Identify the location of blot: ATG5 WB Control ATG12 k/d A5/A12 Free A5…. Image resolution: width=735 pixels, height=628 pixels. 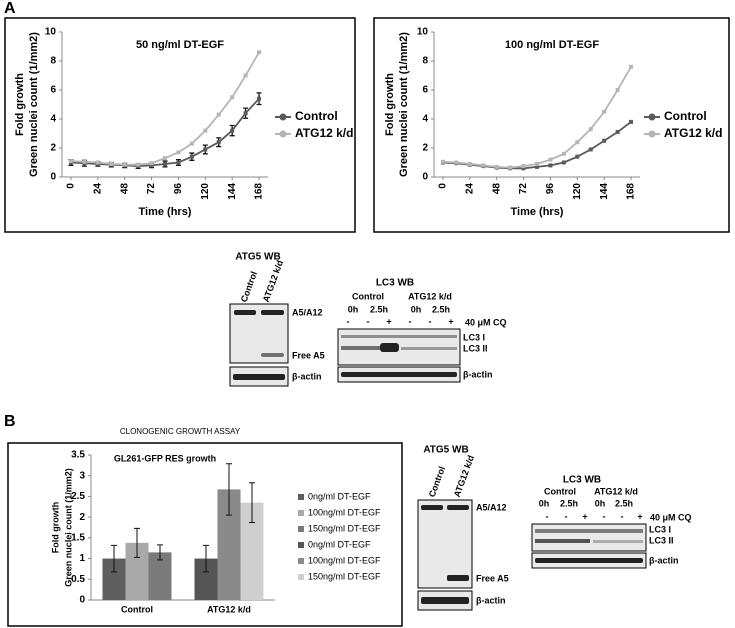
(277, 319).